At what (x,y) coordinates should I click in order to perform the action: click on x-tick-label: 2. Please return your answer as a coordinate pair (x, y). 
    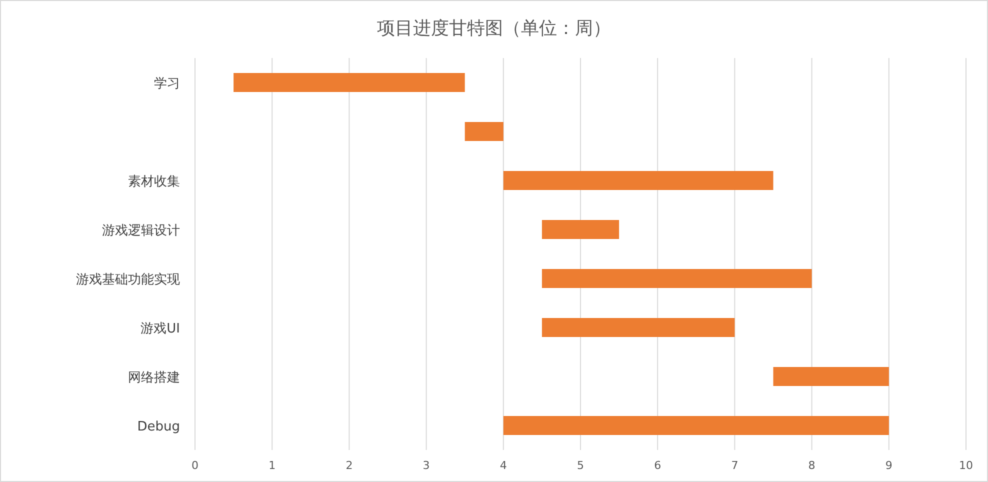
    Looking at the image, I should click on (349, 465).